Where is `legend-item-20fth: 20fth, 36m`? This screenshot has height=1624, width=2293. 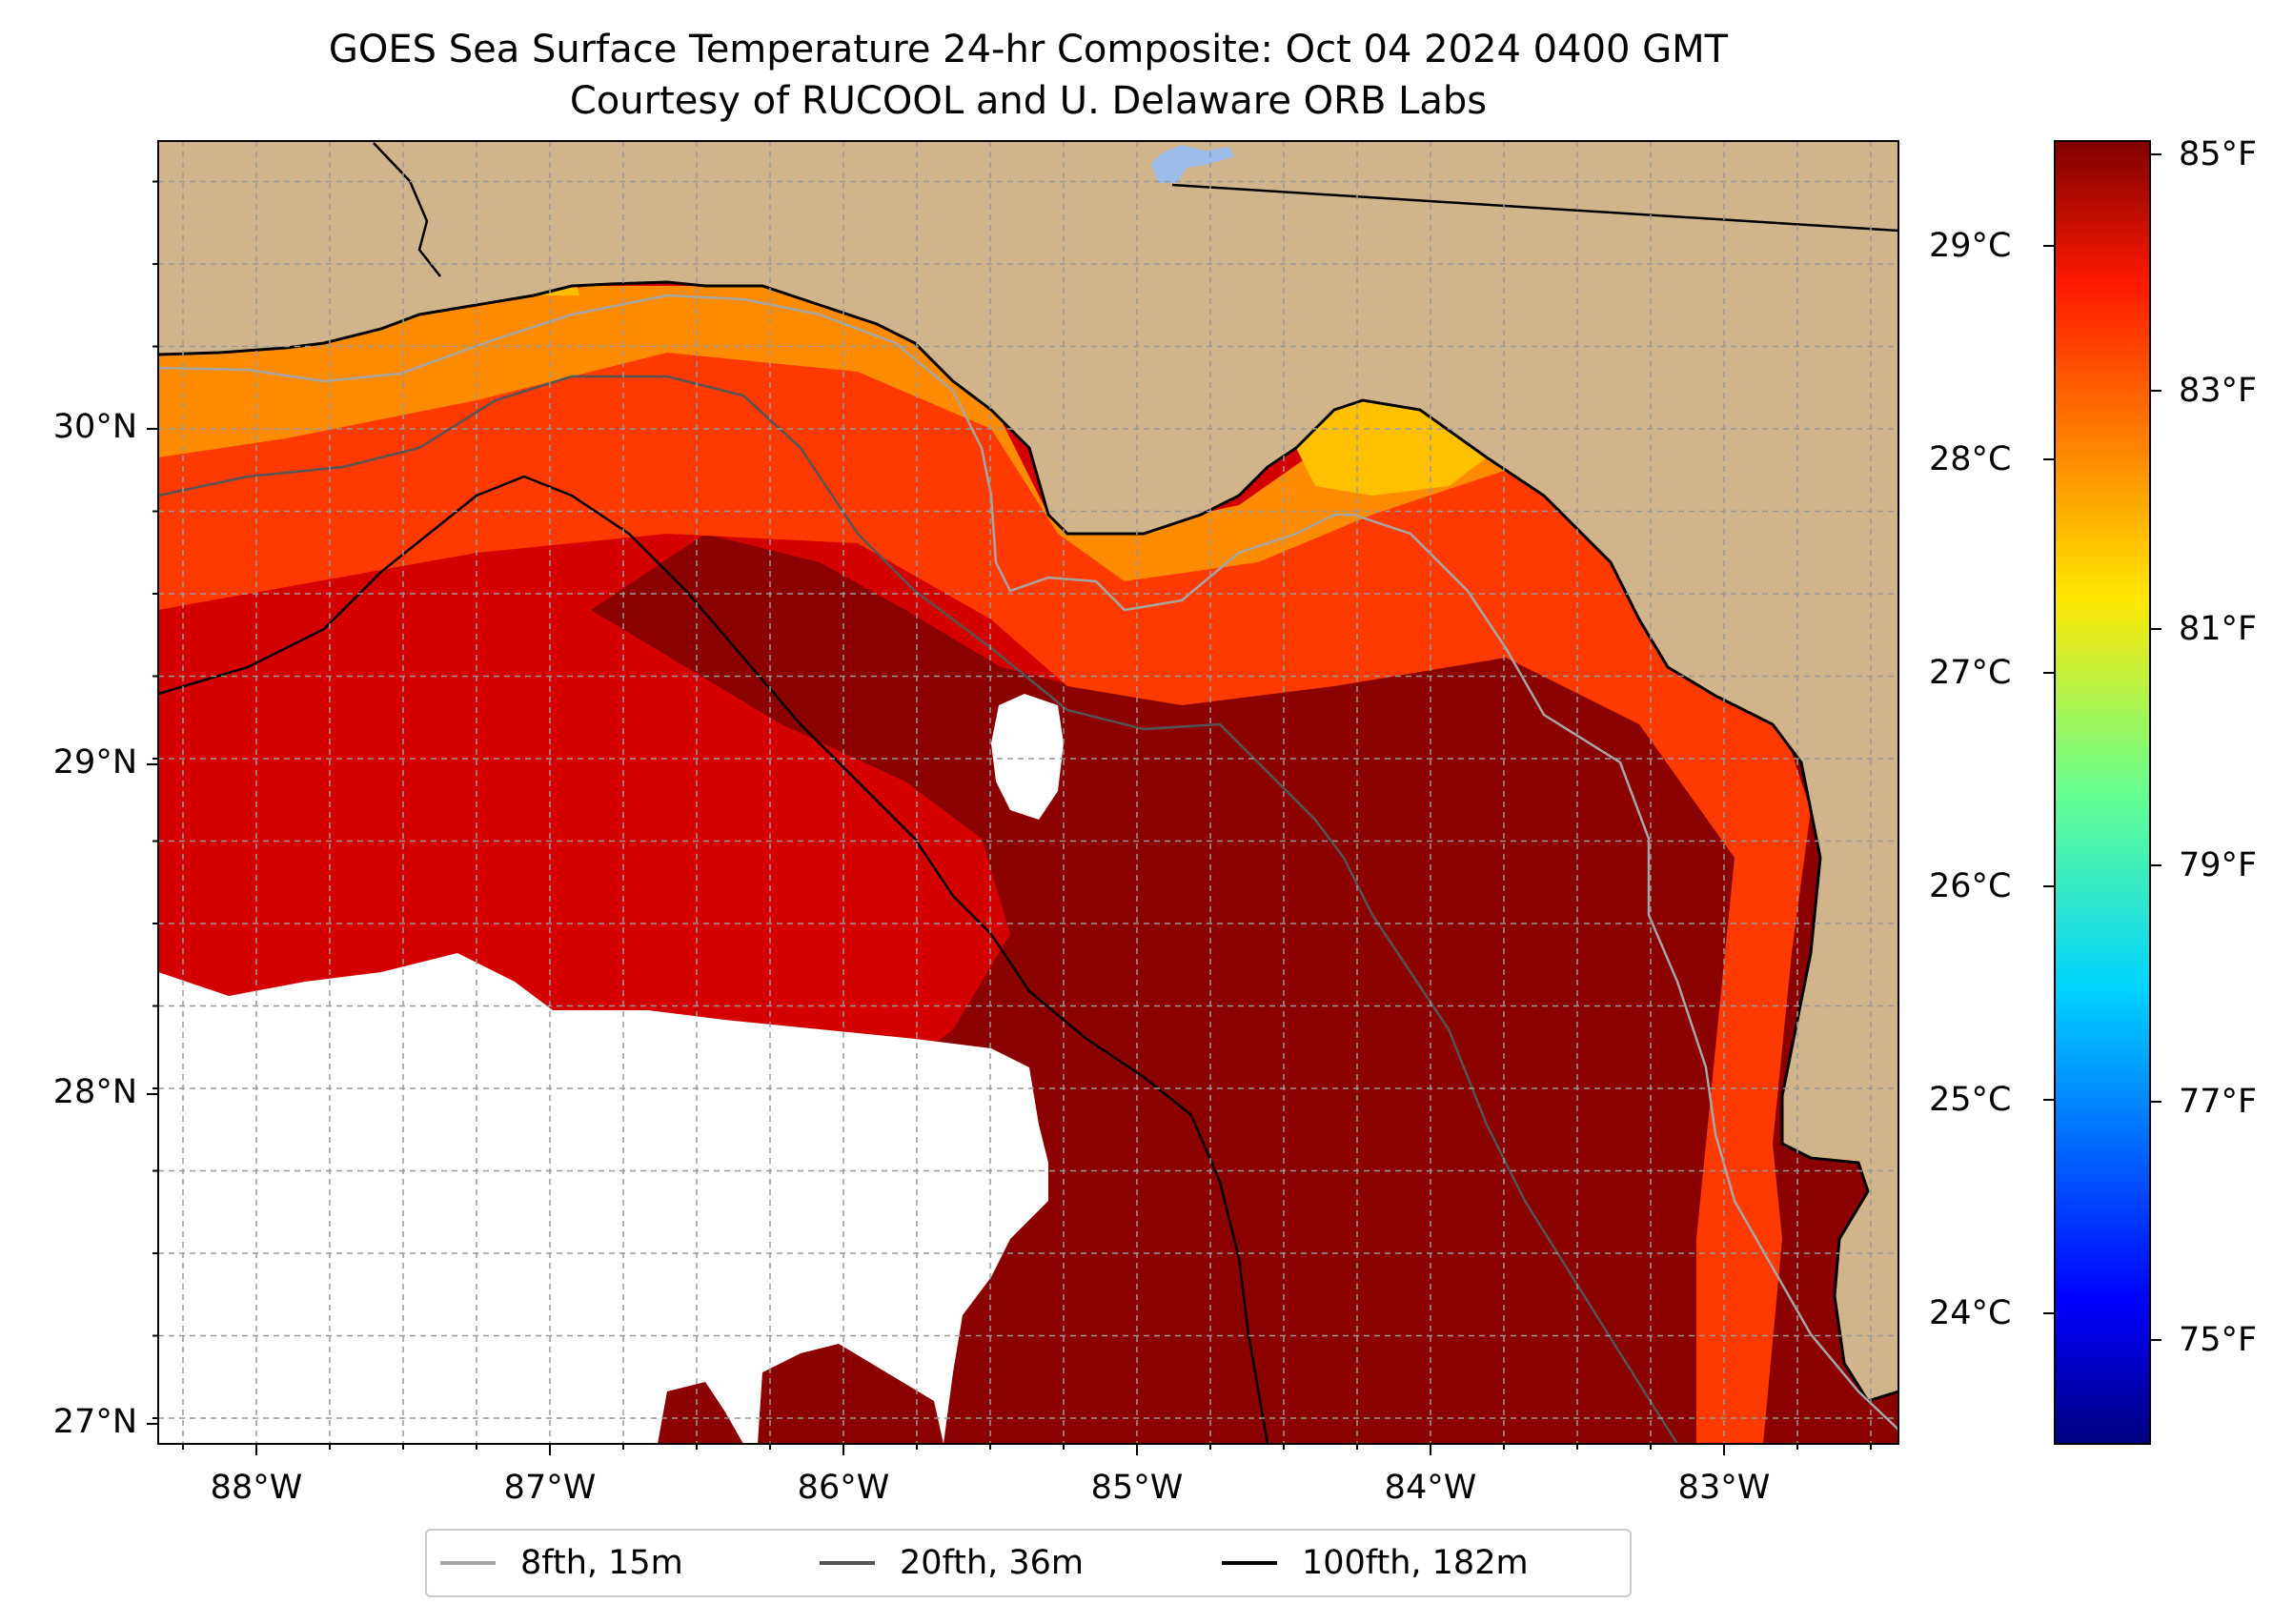
legend-item-20fth: 20fth, 36m is located at coordinates (952, 1563).